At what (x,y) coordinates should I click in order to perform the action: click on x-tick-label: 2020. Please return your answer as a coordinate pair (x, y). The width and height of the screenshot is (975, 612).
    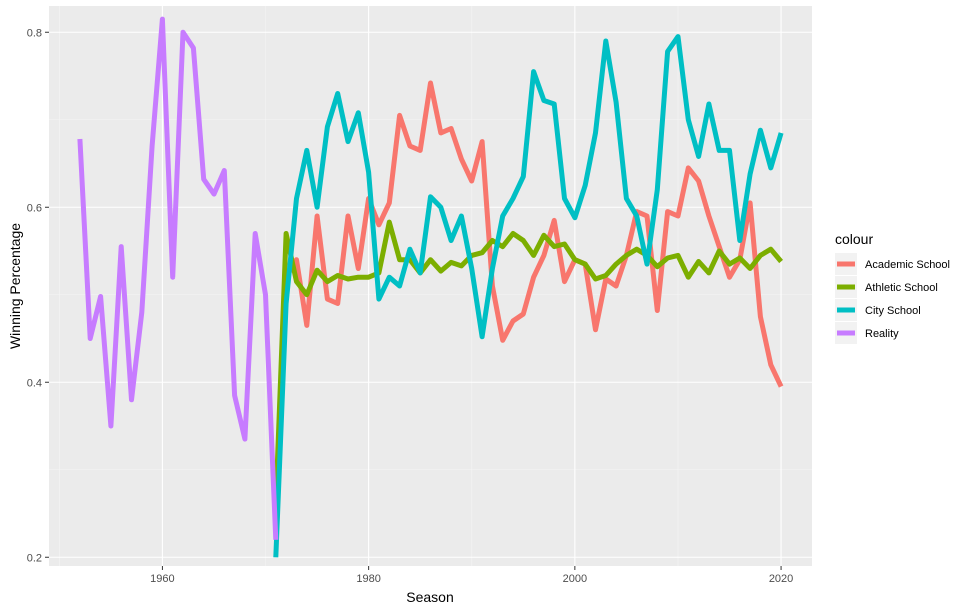
    Looking at the image, I should click on (781, 579).